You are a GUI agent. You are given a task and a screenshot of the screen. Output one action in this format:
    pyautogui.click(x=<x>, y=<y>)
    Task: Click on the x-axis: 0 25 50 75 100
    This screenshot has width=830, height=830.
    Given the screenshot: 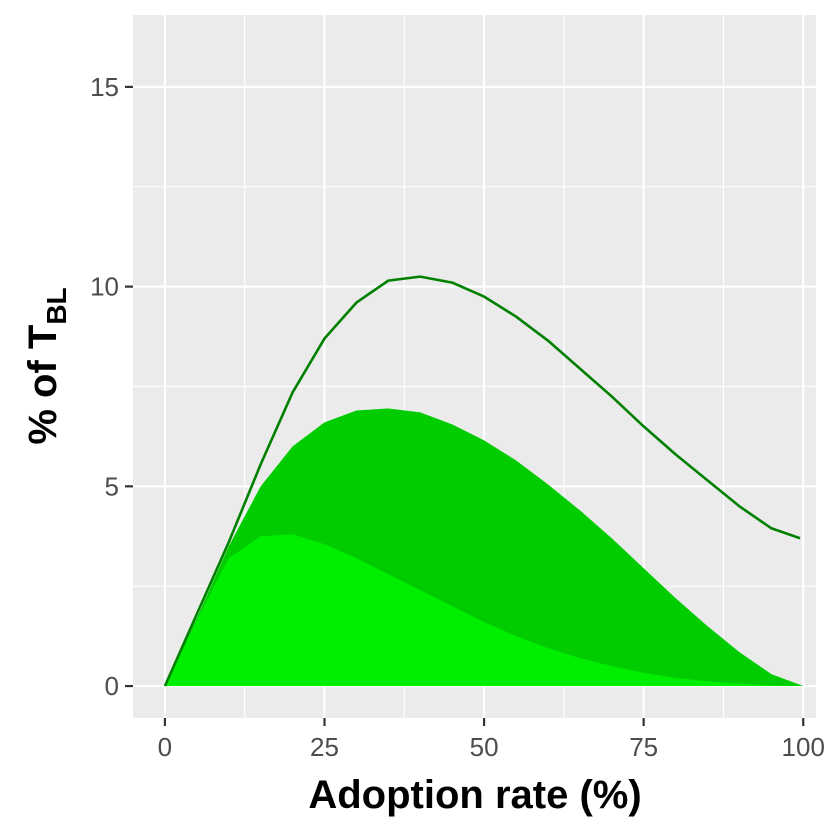 What is the action you would take?
    pyautogui.click(x=491, y=740)
    